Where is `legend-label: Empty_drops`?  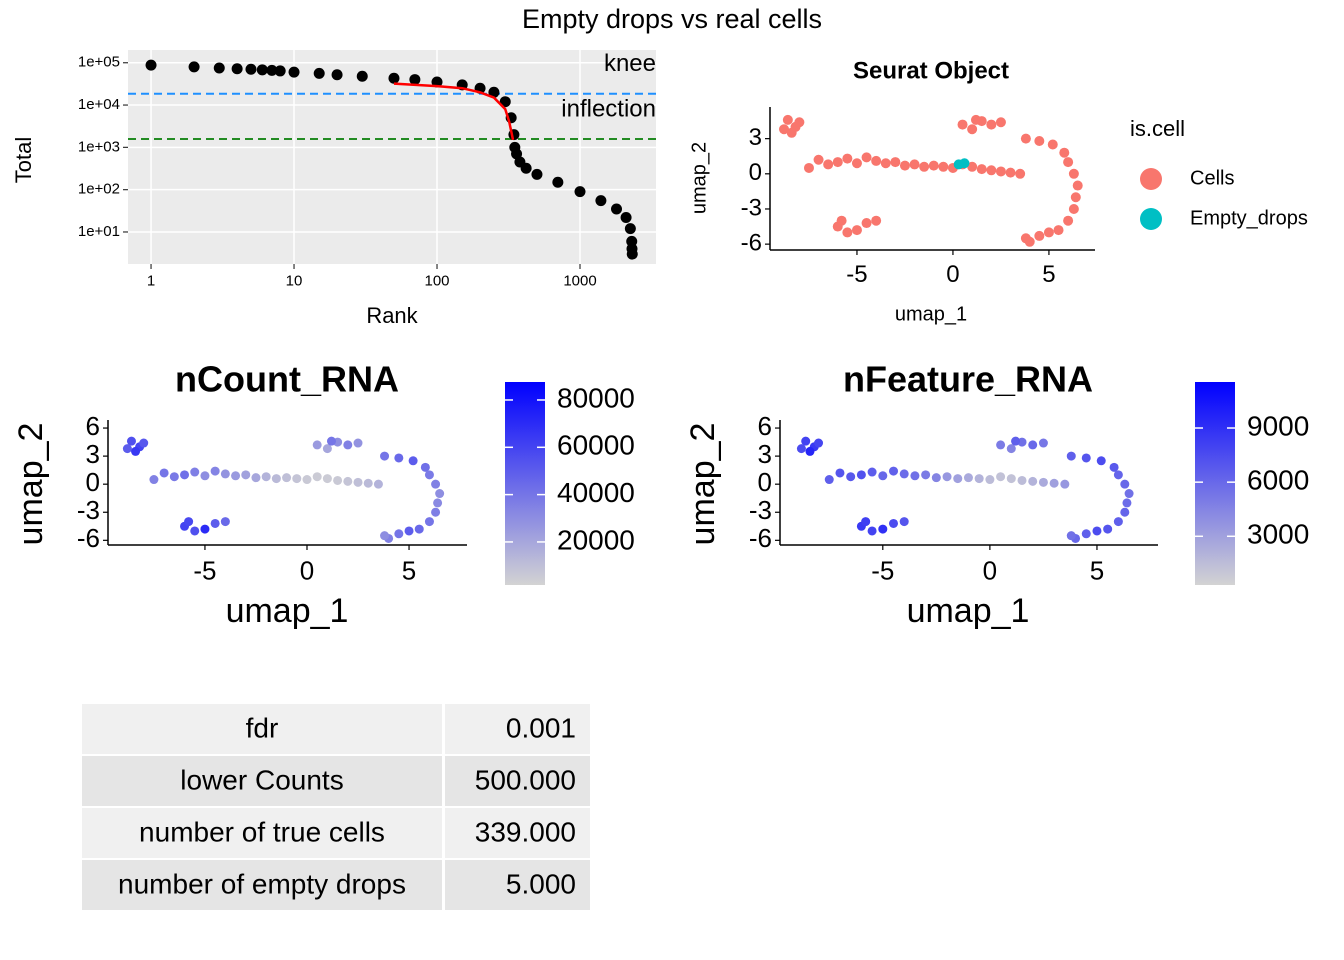 legend-label: Empty_drops is located at coordinates (1249, 218).